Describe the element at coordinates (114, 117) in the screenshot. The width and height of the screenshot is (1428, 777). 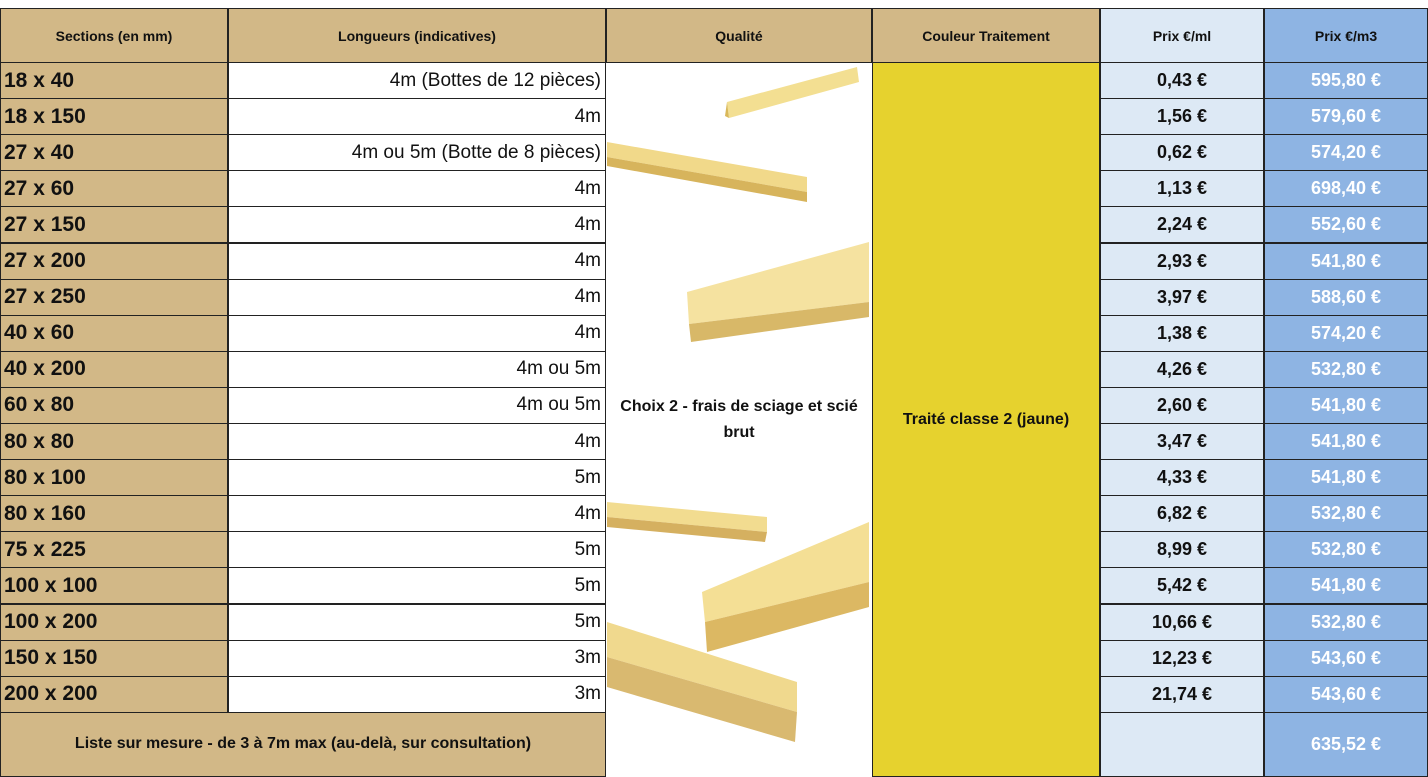
I see `section: 18 x 150` at that location.